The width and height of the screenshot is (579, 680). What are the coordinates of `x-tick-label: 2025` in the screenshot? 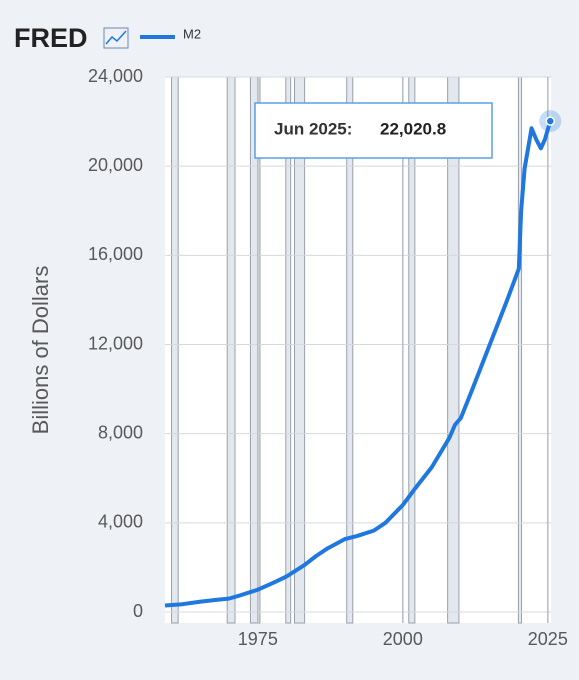 It's located at (548, 639).